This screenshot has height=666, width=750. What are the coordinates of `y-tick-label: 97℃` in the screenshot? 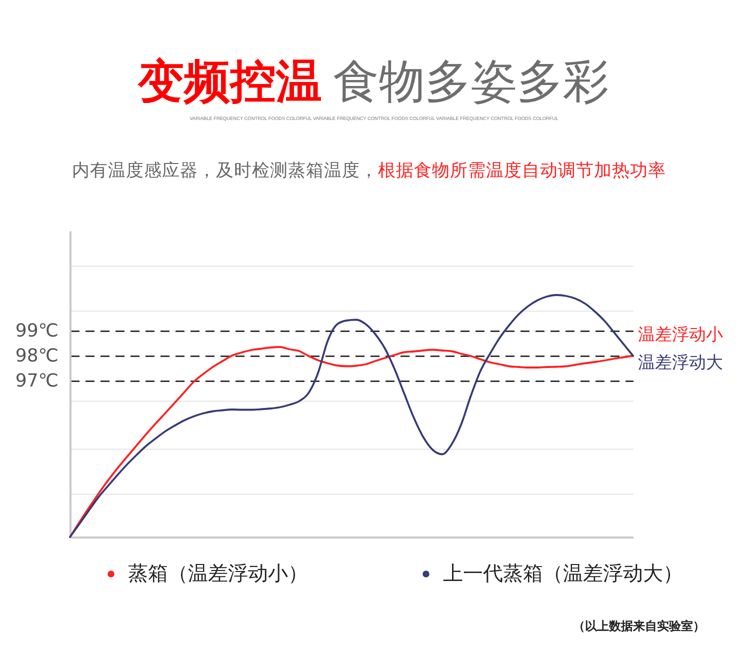 It's located at (36, 381).